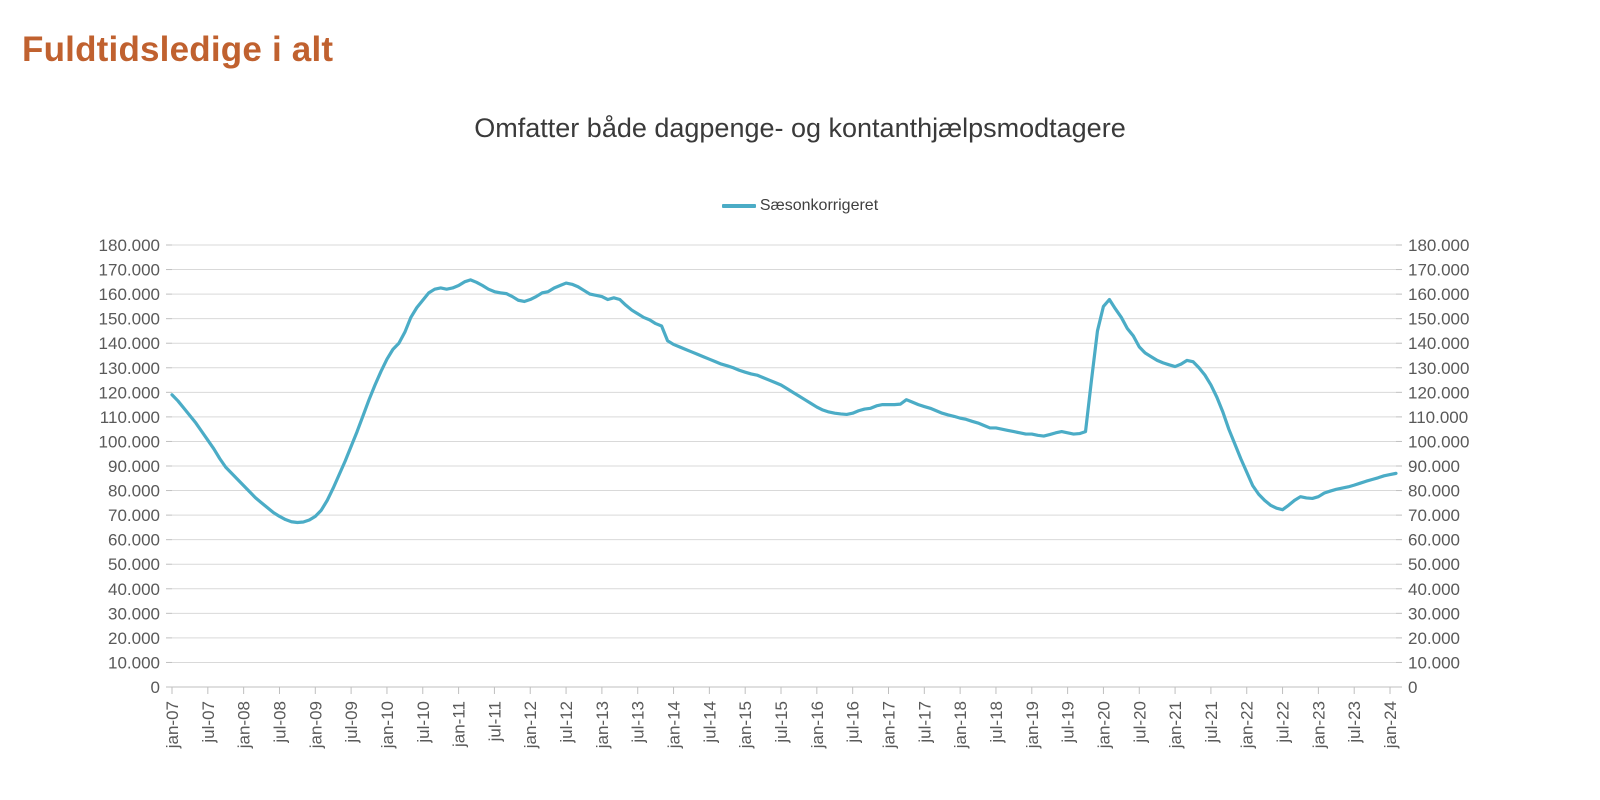 Image resolution: width=1600 pixels, height=800 pixels. Describe the element at coordinates (1438, 392) in the screenshot. I see `y-axis-label-right: 120.000` at that location.